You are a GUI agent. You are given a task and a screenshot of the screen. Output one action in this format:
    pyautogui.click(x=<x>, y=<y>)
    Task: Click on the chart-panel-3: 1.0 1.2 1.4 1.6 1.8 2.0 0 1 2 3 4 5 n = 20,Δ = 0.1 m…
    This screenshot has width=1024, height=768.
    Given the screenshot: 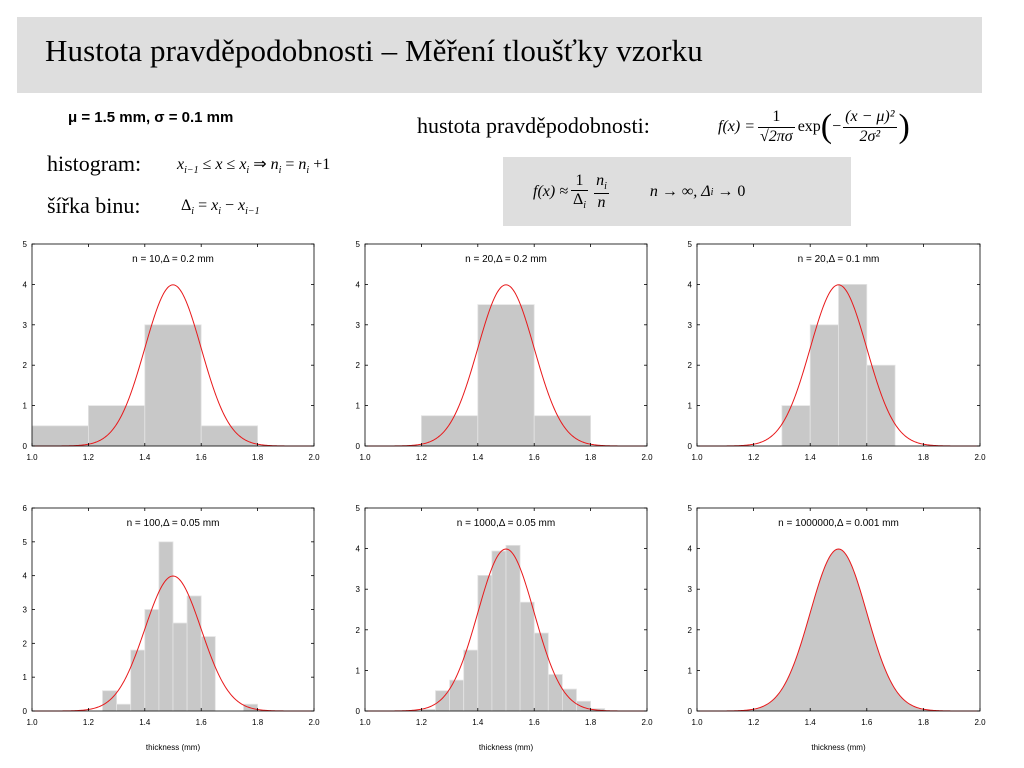 What is the action you would take?
    pyautogui.click(x=837, y=351)
    